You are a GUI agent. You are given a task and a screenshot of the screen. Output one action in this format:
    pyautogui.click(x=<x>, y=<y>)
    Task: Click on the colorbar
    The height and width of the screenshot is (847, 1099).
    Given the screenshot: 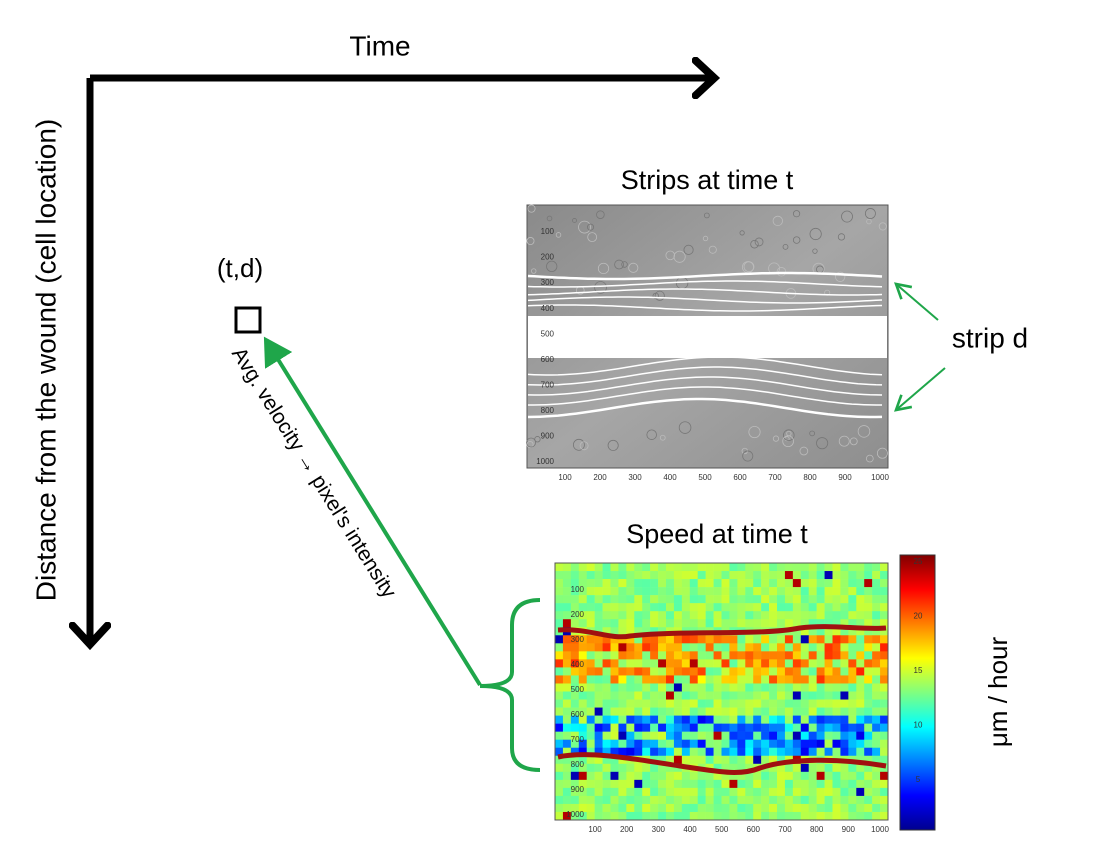 What is the action you would take?
    pyautogui.click(x=917, y=692)
    